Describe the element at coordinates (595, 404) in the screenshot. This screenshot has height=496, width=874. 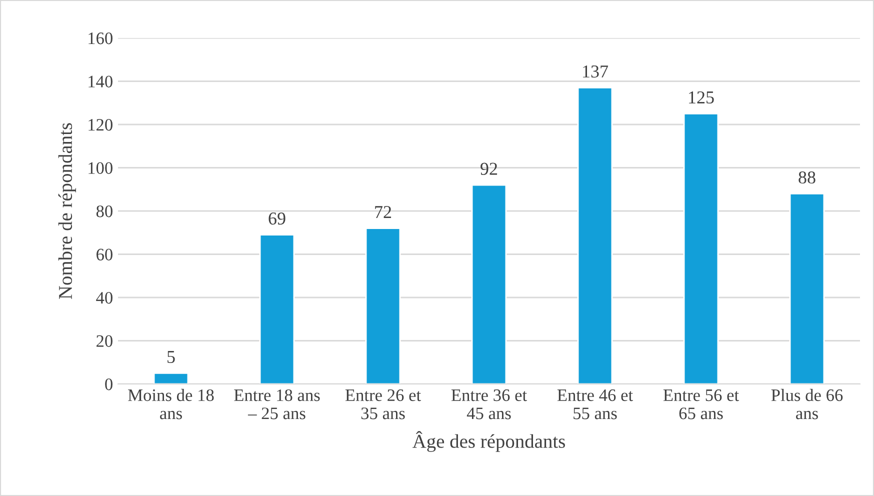
I see `x-tick-label: Entre 46 et 55 ans` at that location.